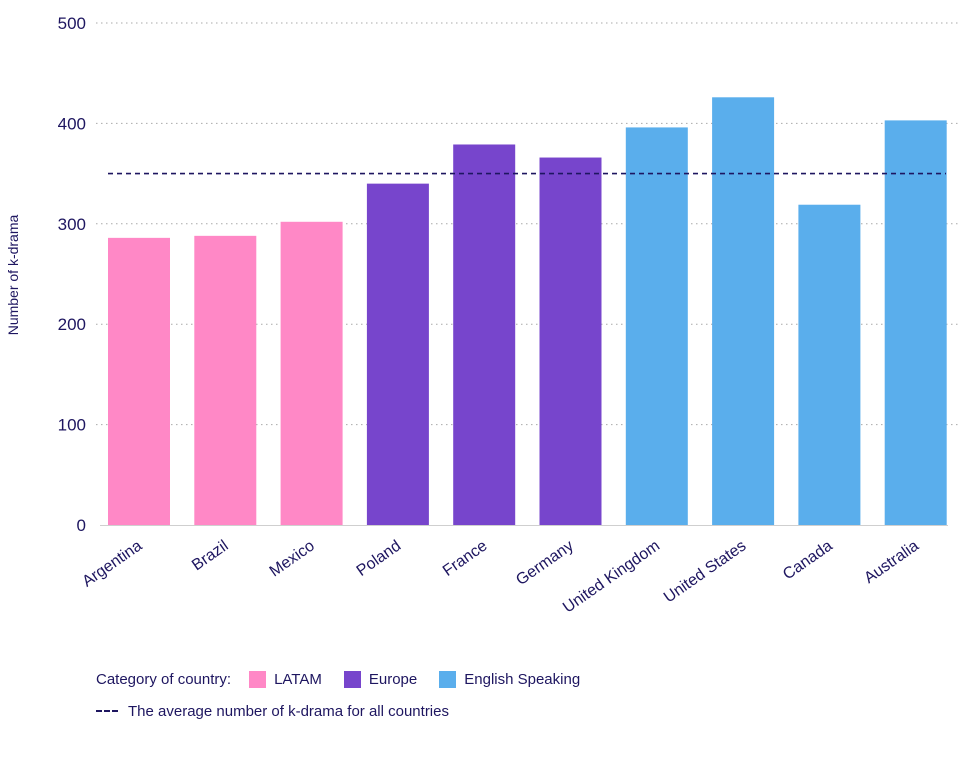 Image resolution: width=960 pixels, height=760 pixels. What do you see at coordinates (891, 562) in the screenshot?
I see `x-tick-label: Australia` at bounding box center [891, 562].